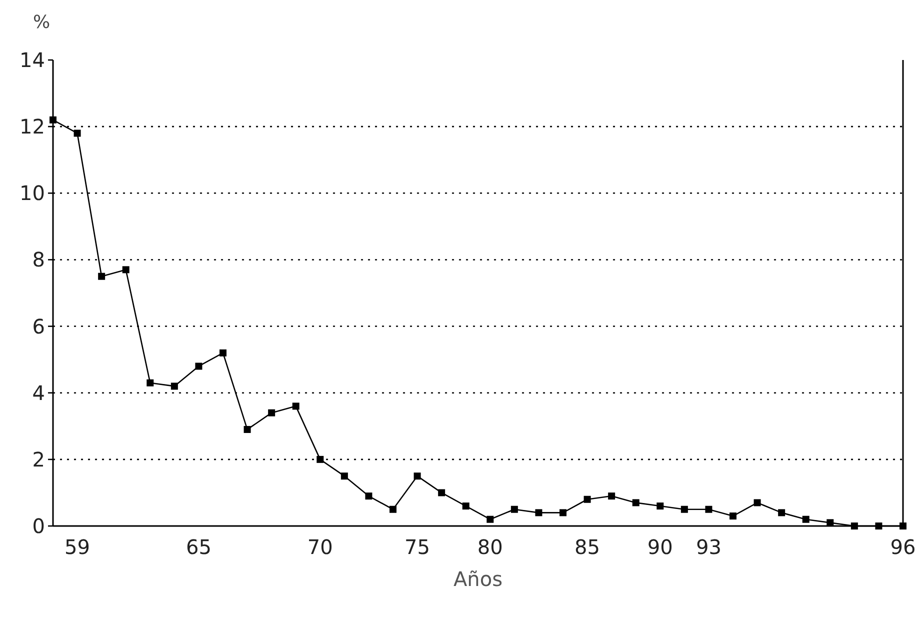 The width and height of the screenshot is (919, 618). Describe the element at coordinates (32, 60) in the screenshot. I see `y-tick-label: 14` at that location.